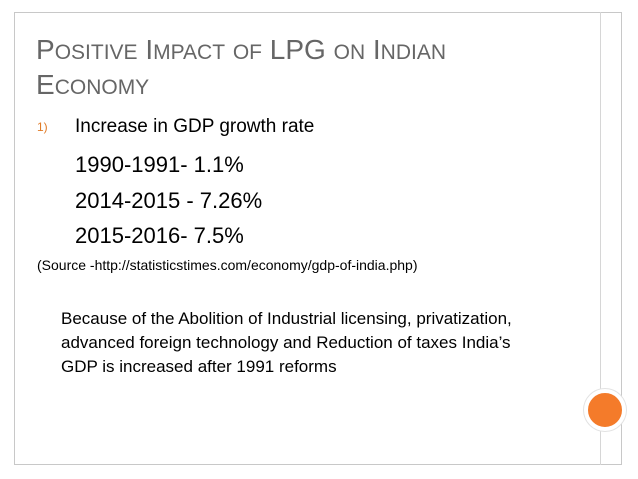  What do you see at coordinates (600, 238) in the screenshot?
I see `vertical-divider` at bounding box center [600, 238].